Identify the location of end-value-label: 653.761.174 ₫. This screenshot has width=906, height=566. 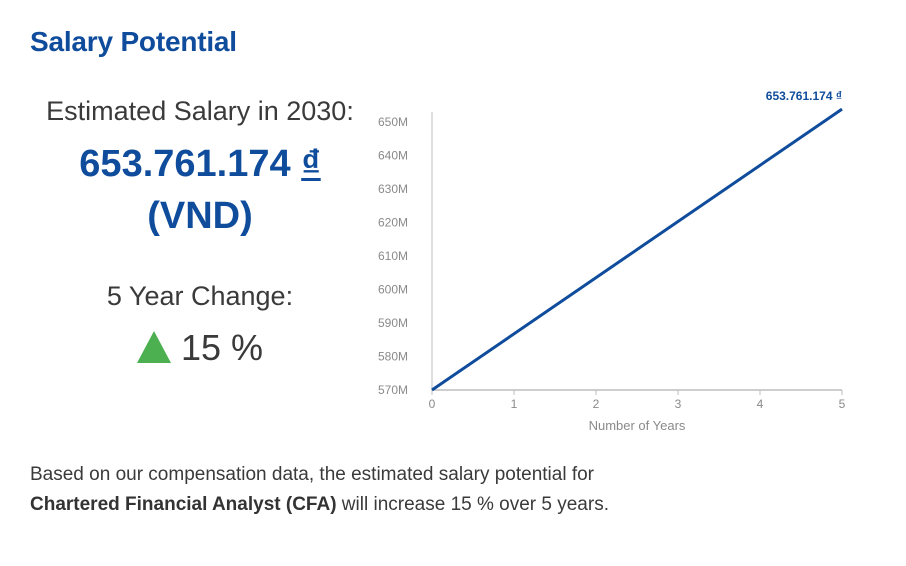
(804, 96).